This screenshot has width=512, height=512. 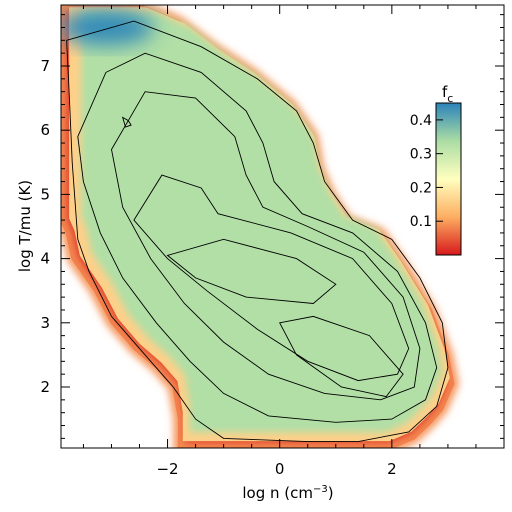 What do you see at coordinates (421, 222) in the screenshot?
I see `colorbar-tick-label: 0.1` at bounding box center [421, 222].